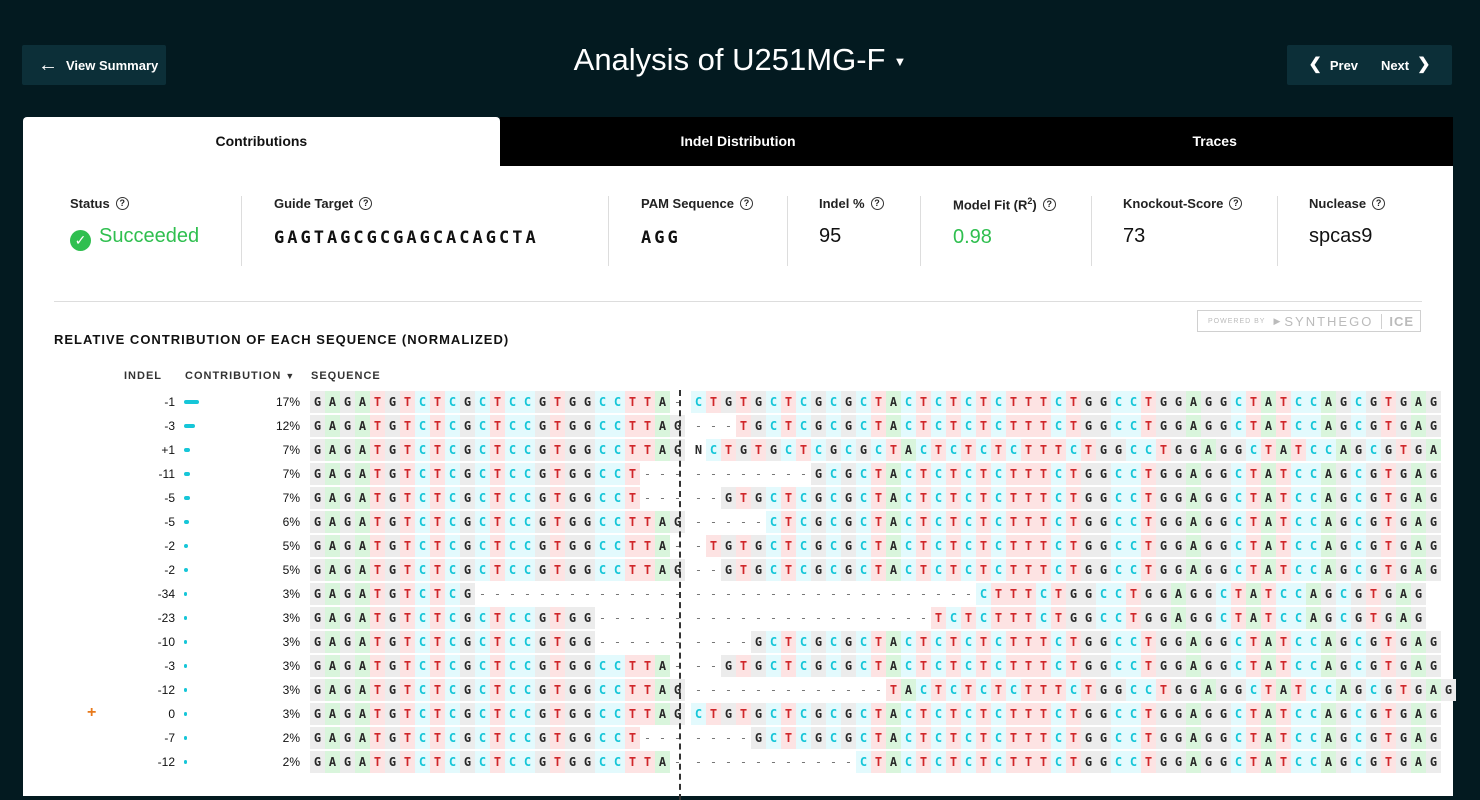  I want to click on stat-guide-target: Guide Target? GAGTAGCGCGAGCACAGCTA, so click(406, 222).